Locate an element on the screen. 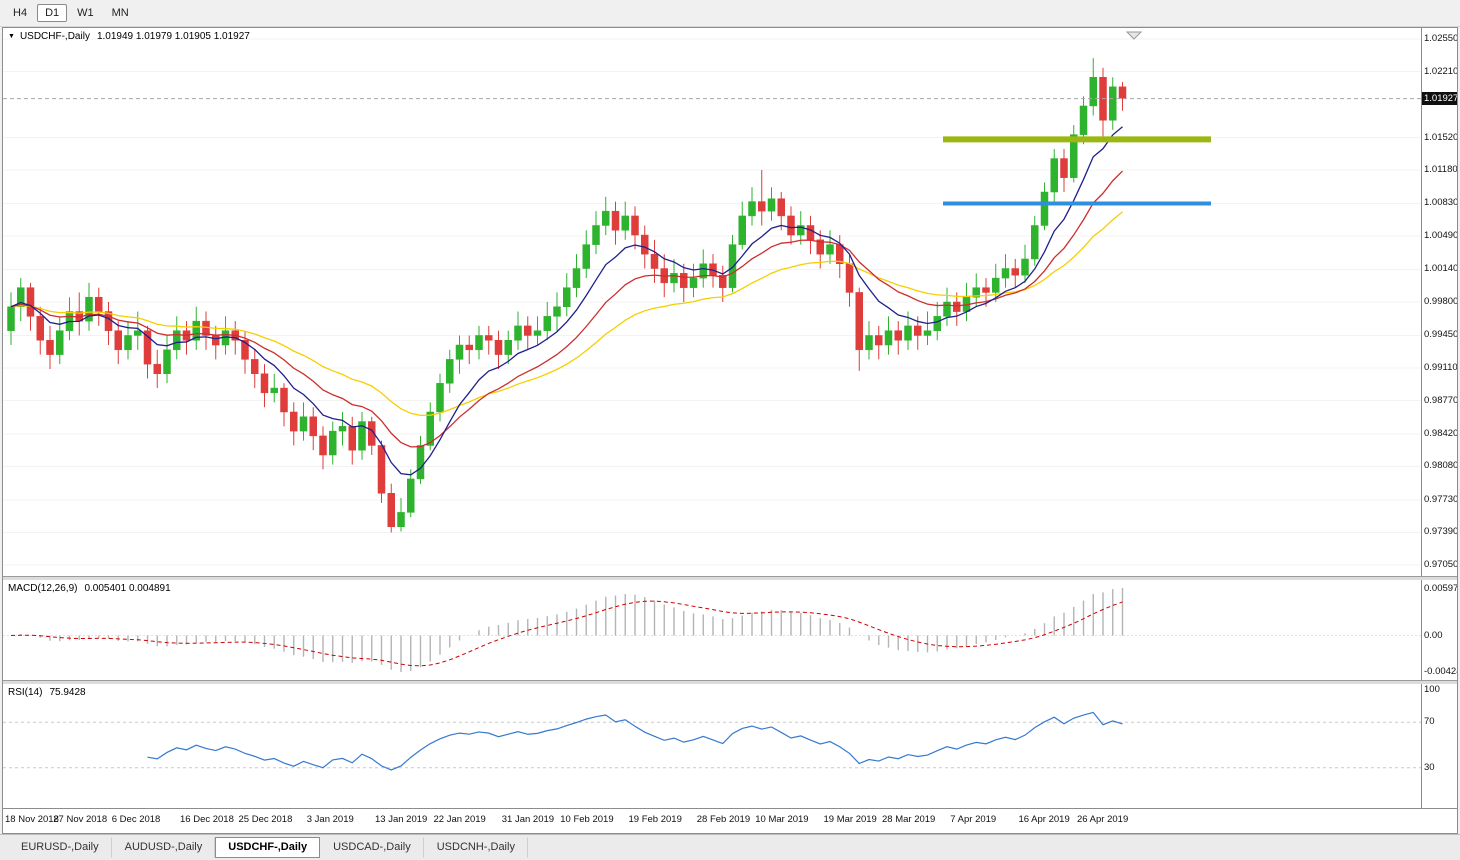 This screenshot has height=860, width=1460. date-axis-label: 19 Mar 2019 is located at coordinates (850, 819).